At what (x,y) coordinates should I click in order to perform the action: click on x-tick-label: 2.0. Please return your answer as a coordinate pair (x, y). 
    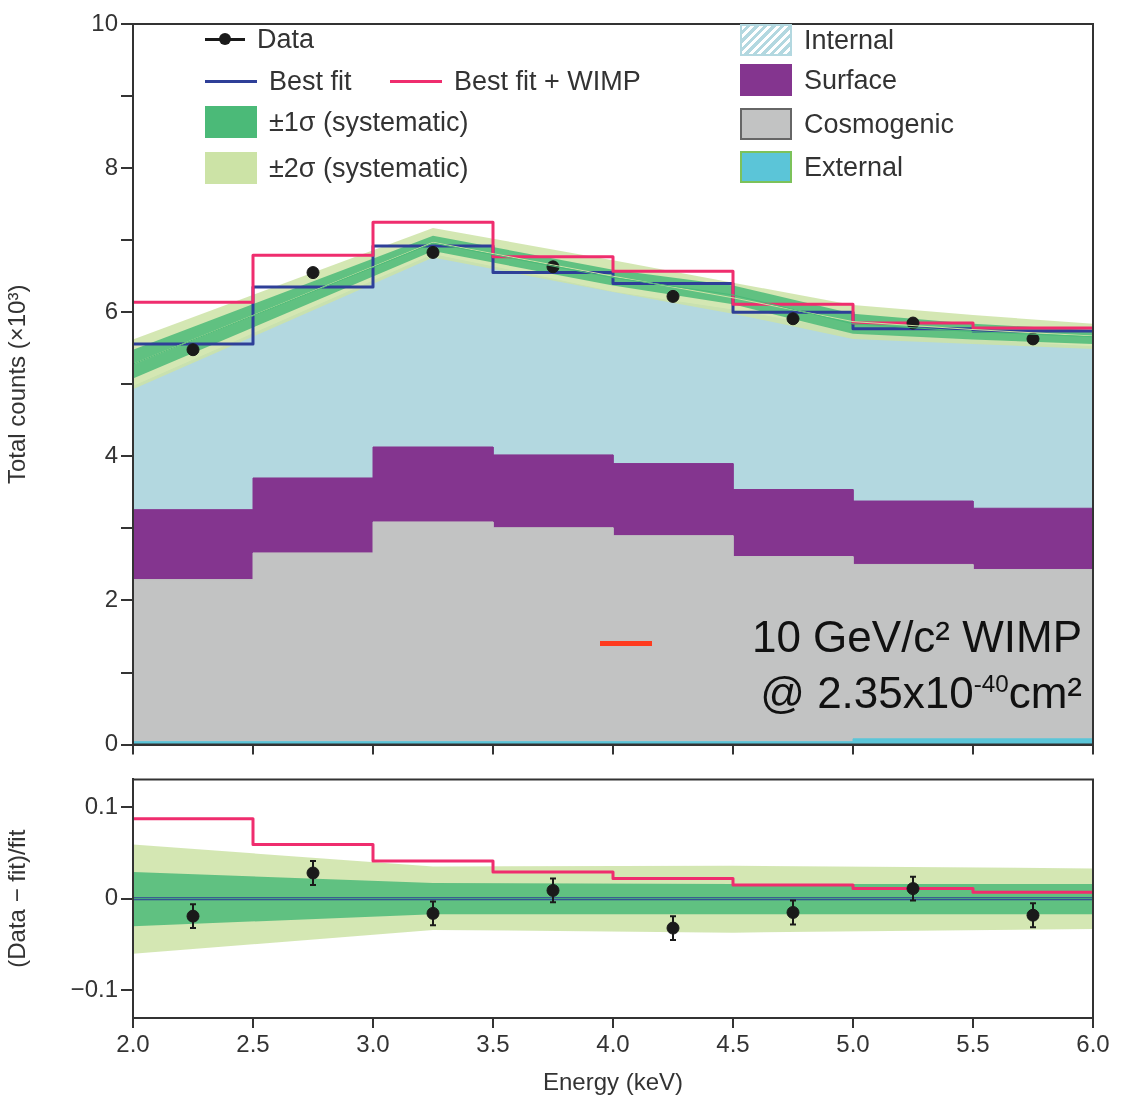
    Looking at the image, I should click on (133, 1044).